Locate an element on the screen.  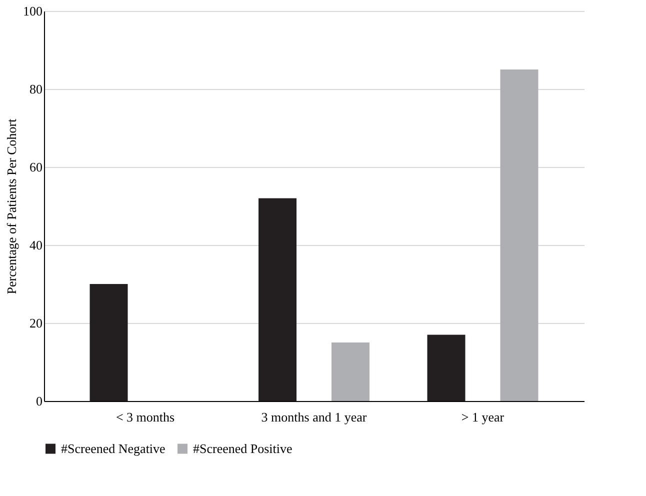
legend-label: #Screened Positive is located at coordinates (243, 448).